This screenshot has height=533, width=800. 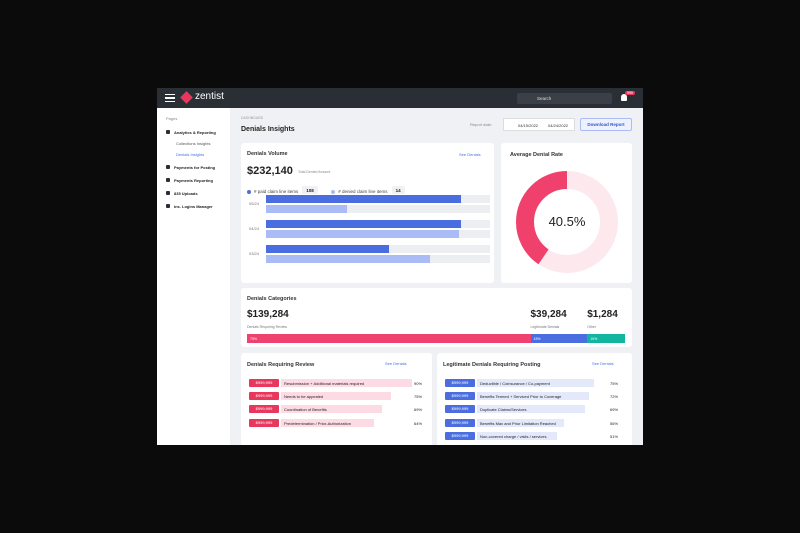 What do you see at coordinates (389, 338) in the screenshot?
I see `category-segment: 75%` at bounding box center [389, 338].